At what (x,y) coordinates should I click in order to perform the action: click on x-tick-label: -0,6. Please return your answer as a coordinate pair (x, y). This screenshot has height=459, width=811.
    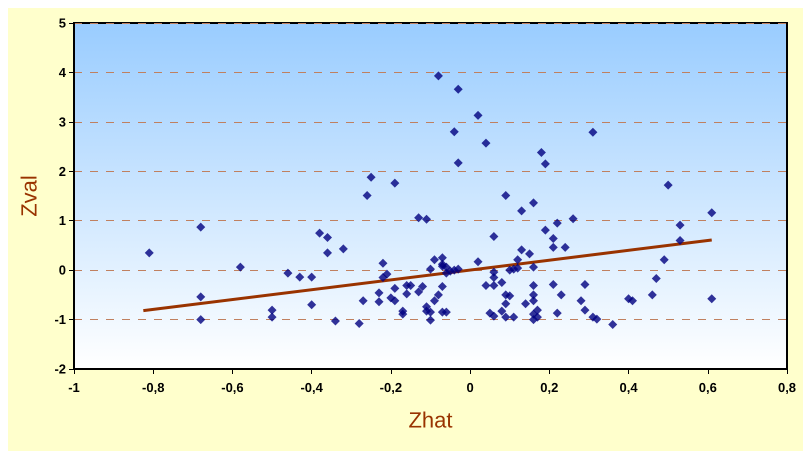
    Looking at the image, I should click on (232, 387).